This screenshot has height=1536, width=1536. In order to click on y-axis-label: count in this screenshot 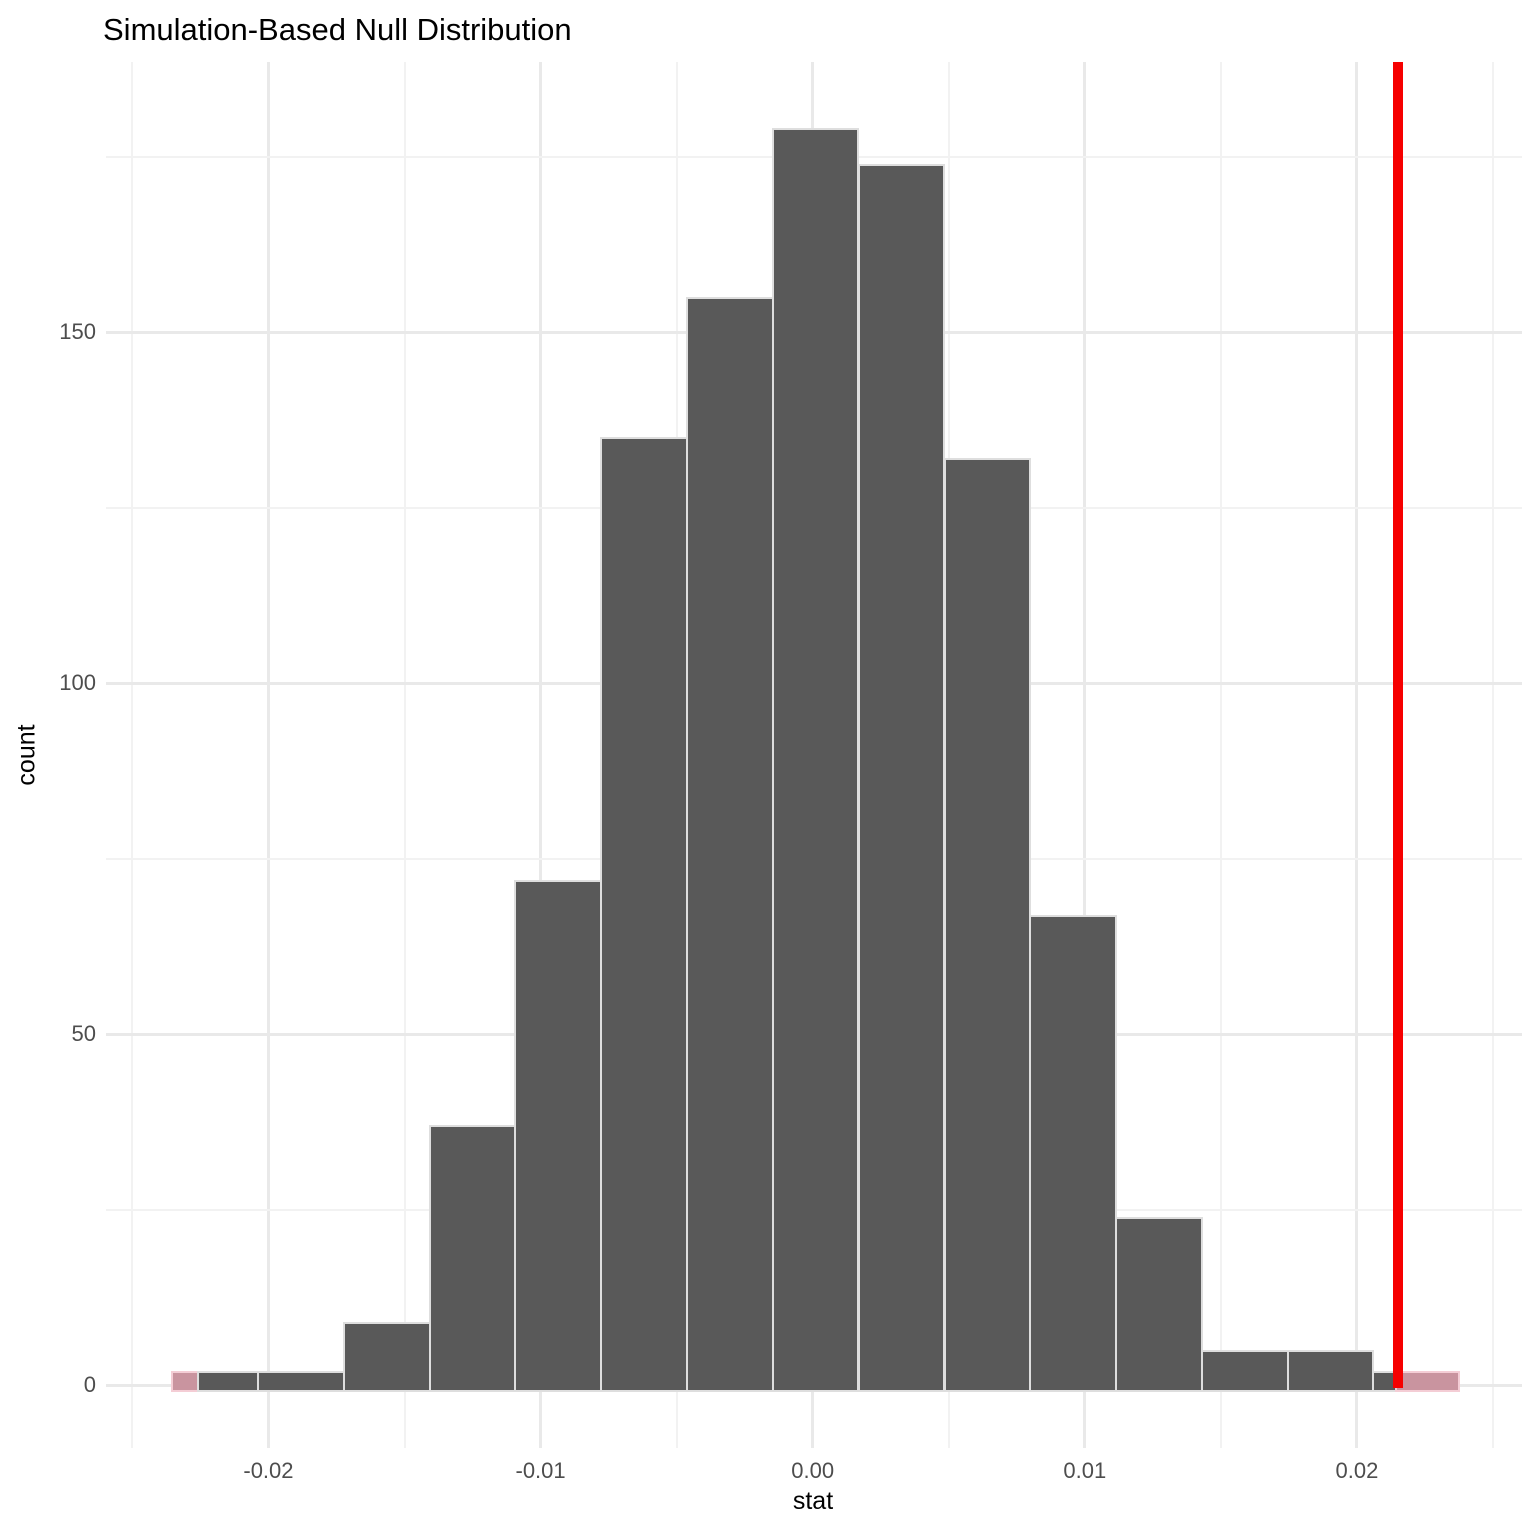, I will do `click(26, 755)`.